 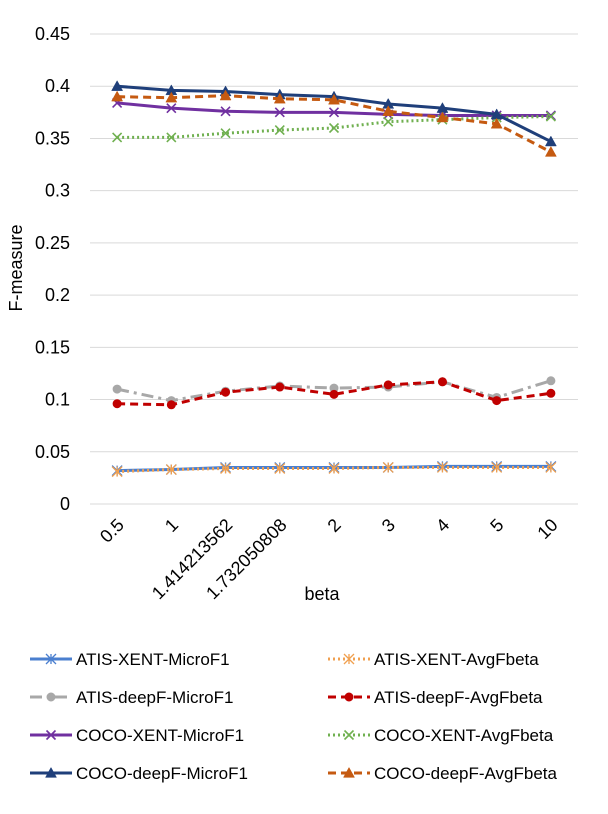 I want to click on legend-item: COCO-deepF-MicroF1, so click(x=139, y=773).